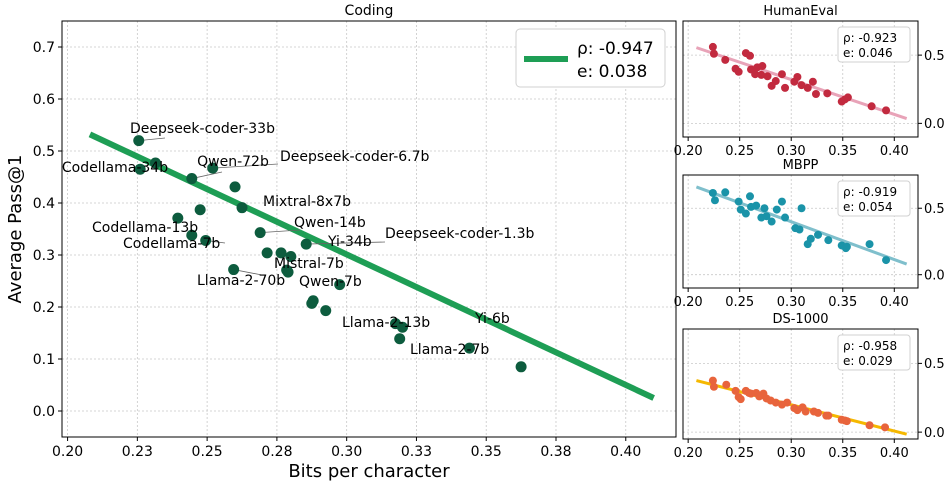 Image resolution: width=944 pixels, height=481 pixels. Describe the element at coordinates (145, 228) in the screenshot. I see `point-label: Codellama-13b` at that location.